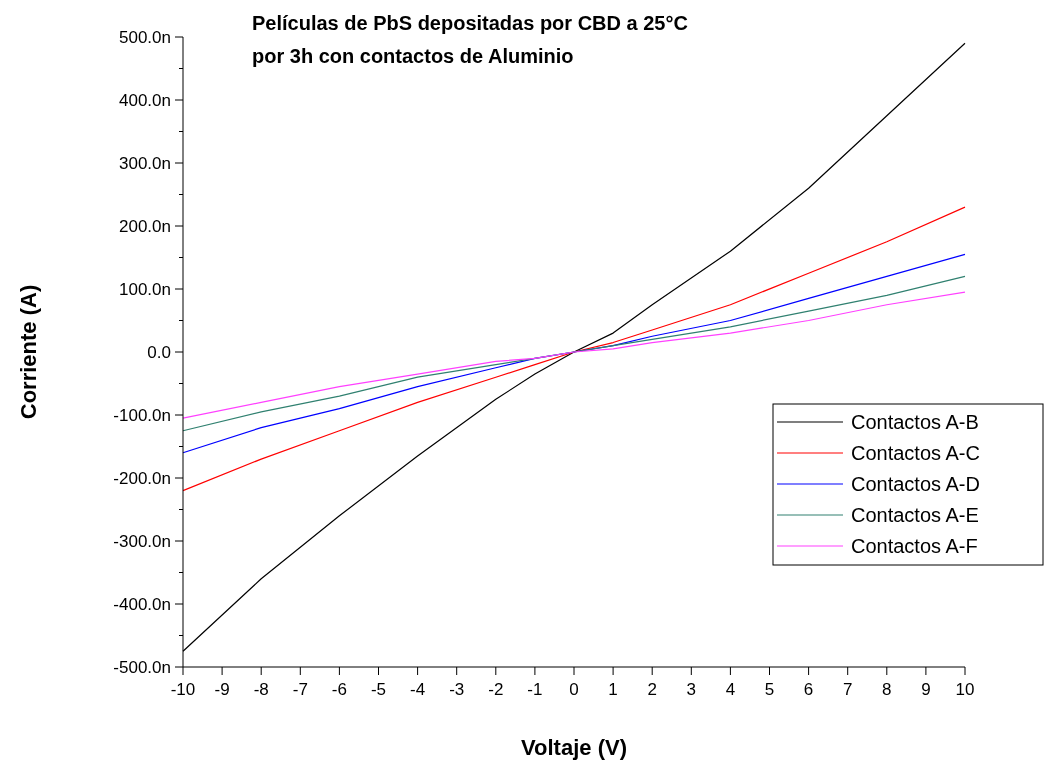 The image size is (1046, 765). Describe the element at coordinates (142, 667) in the screenshot. I see `y-tick-label: -500.0n` at that location.